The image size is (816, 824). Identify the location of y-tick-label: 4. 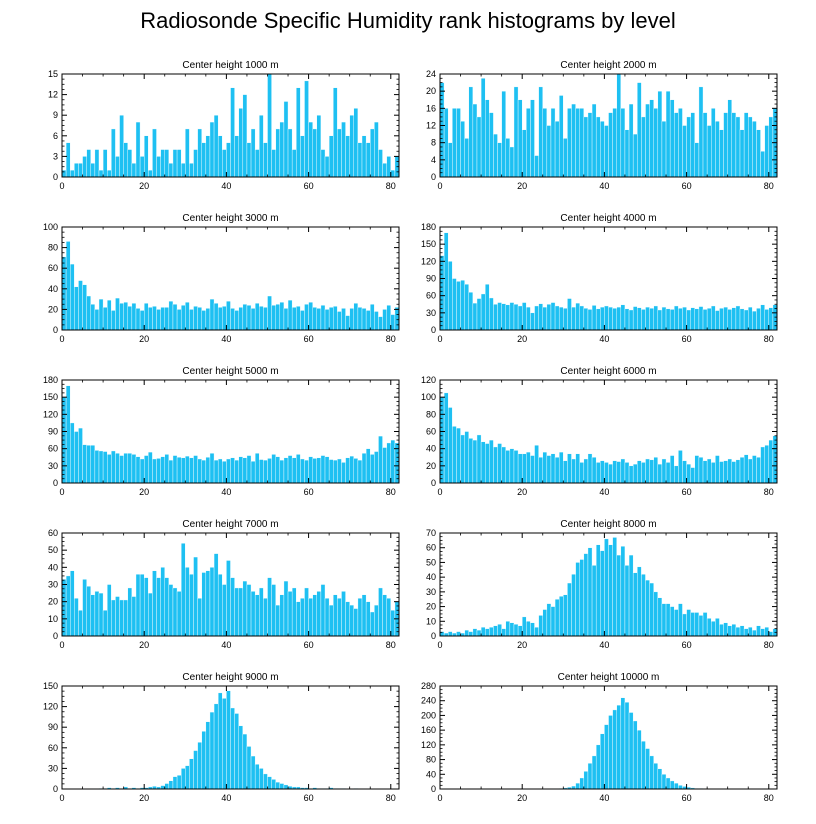
(433, 160).